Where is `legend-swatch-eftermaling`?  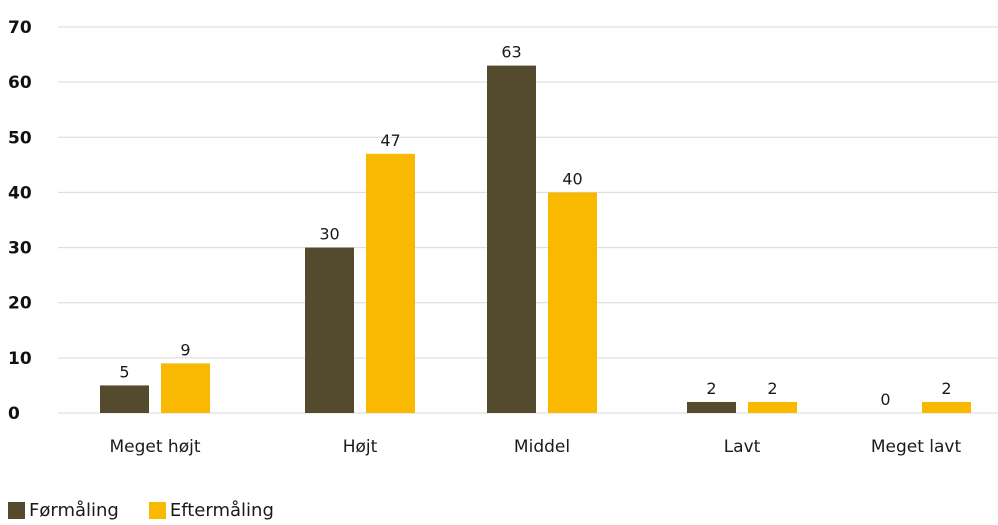
legend-swatch-eftermaling is located at coordinates (157, 510).